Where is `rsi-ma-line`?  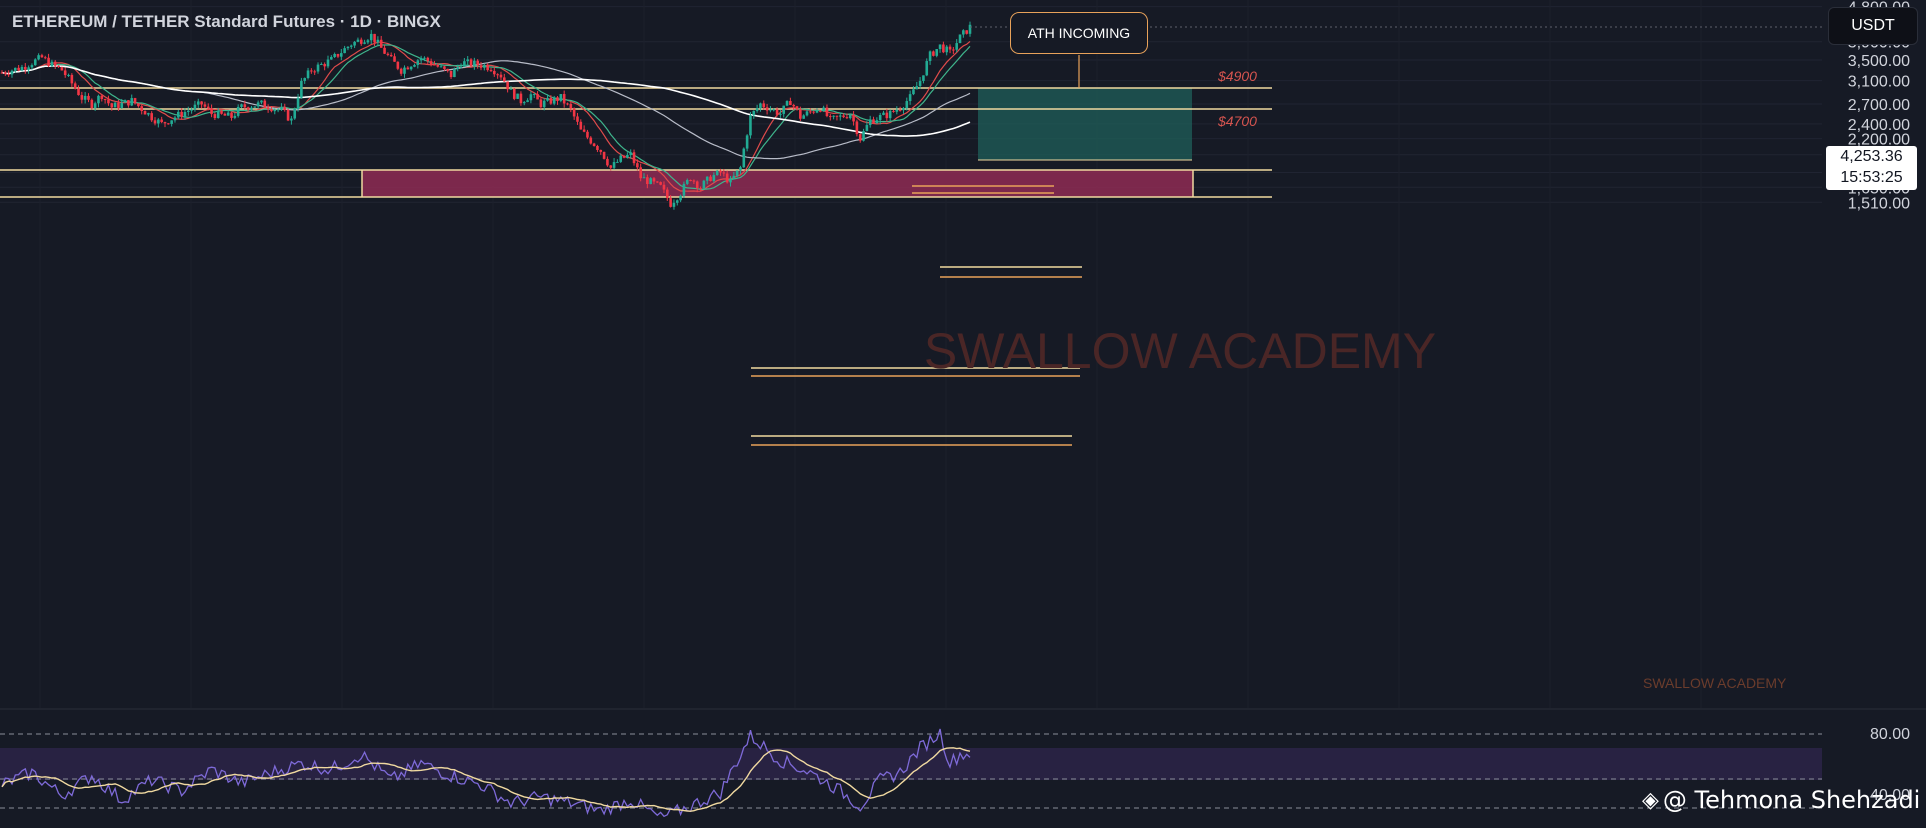 rsi-ma-line is located at coordinates (486, 779).